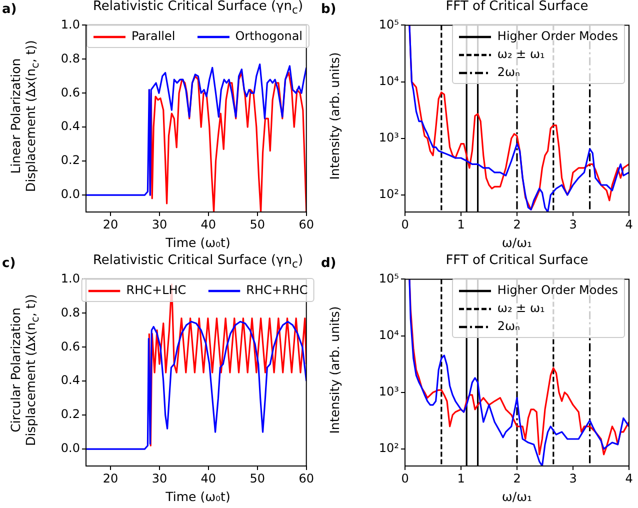 The width and height of the screenshot is (638, 508). Describe the element at coordinates (328, 263) in the screenshot. I see `text: d)` at that location.